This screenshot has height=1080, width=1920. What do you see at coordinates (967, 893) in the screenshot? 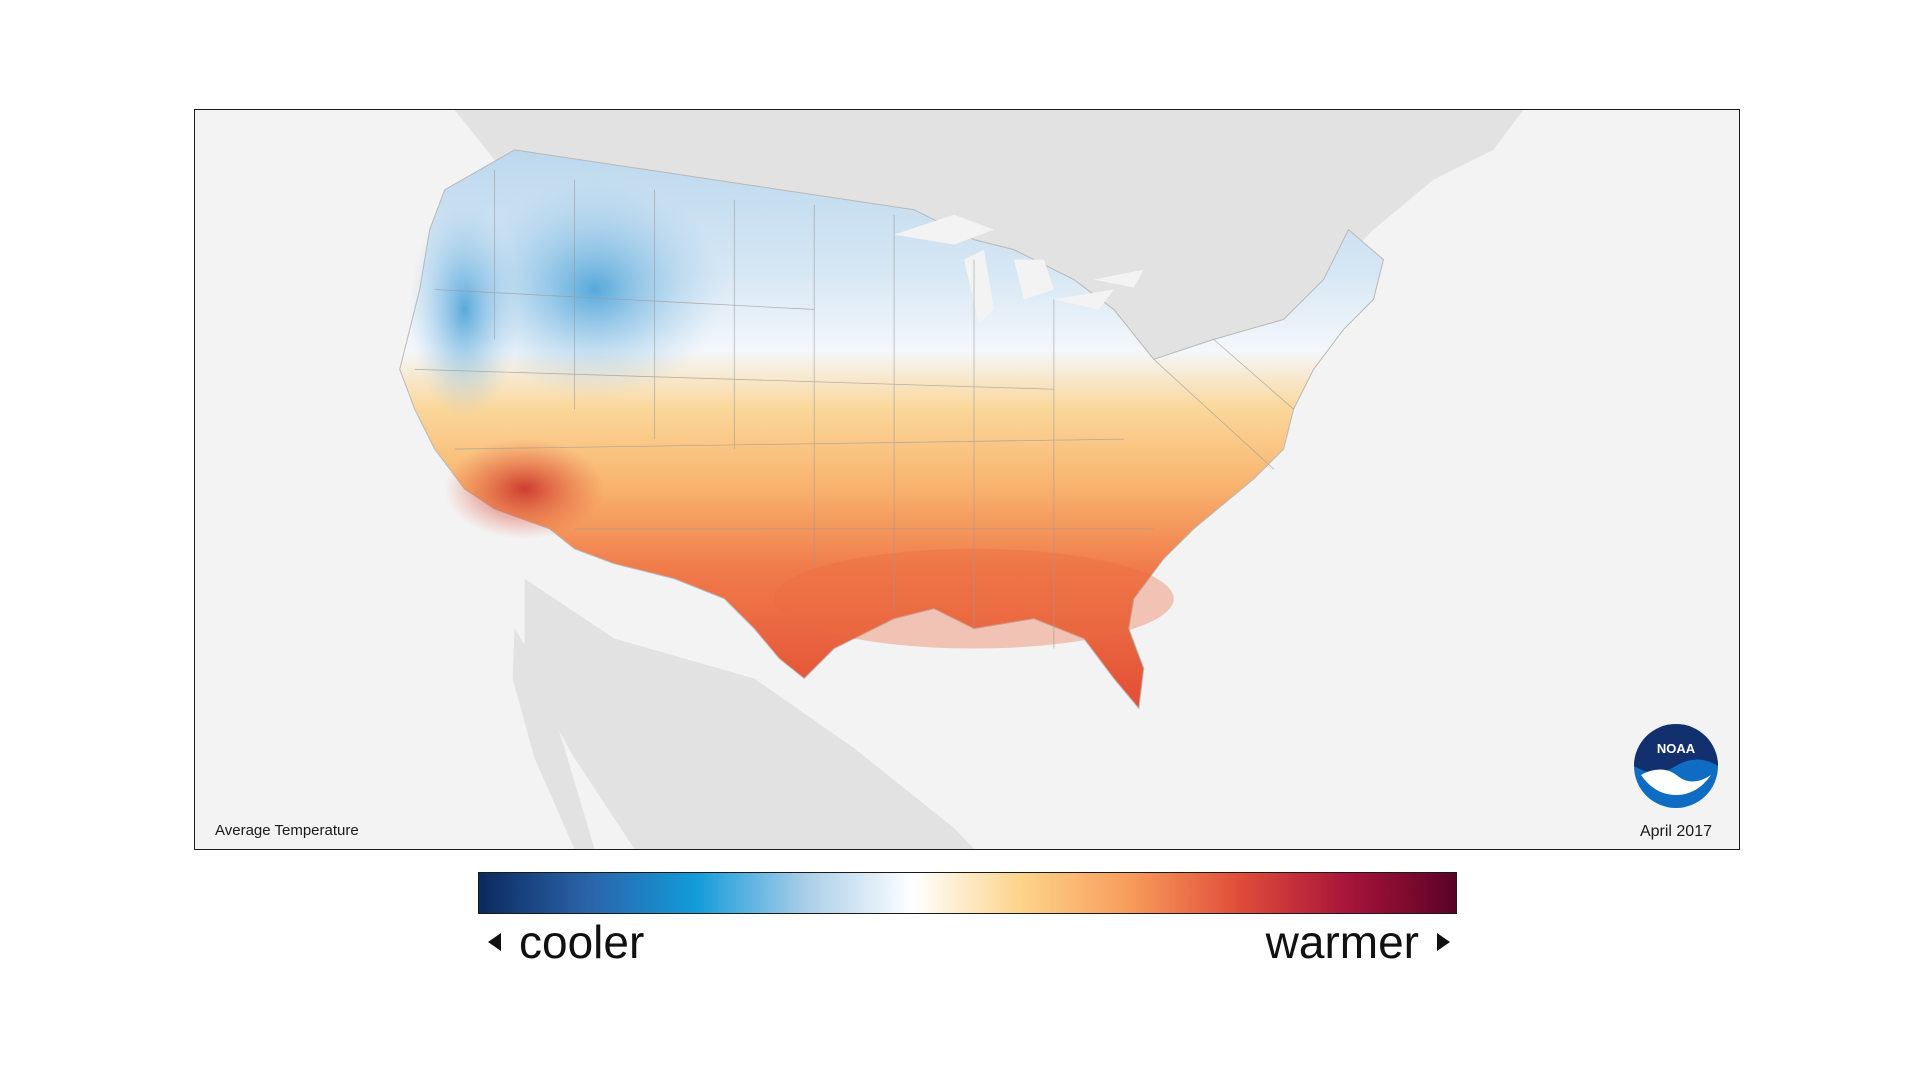
I see `temperature-colorbar` at bounding box center [967, 893].